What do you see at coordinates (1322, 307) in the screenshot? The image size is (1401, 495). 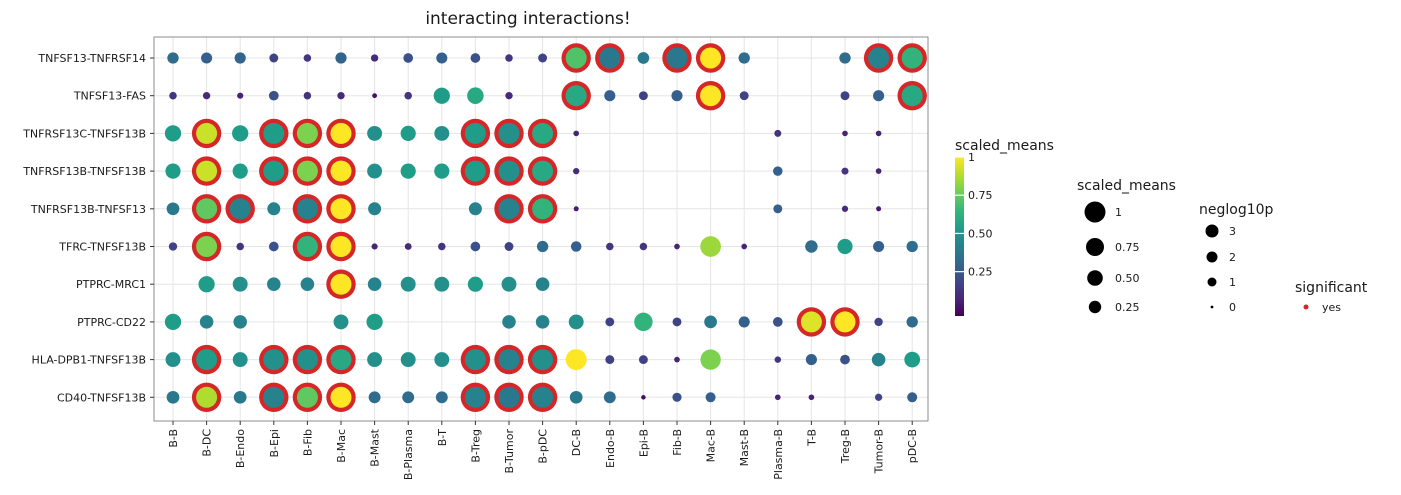 I see `significance-legend-items: yes` at bounding box center [1322, 307].